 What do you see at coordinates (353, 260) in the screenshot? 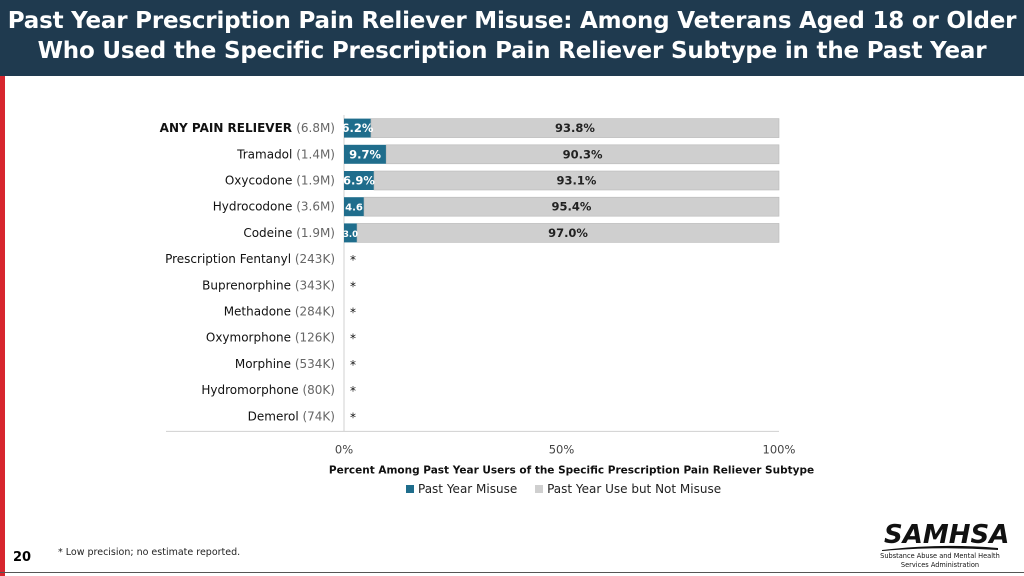
I see `suppressed-marker-prescription-fentanyl: *` at bounding box center [353, 260].